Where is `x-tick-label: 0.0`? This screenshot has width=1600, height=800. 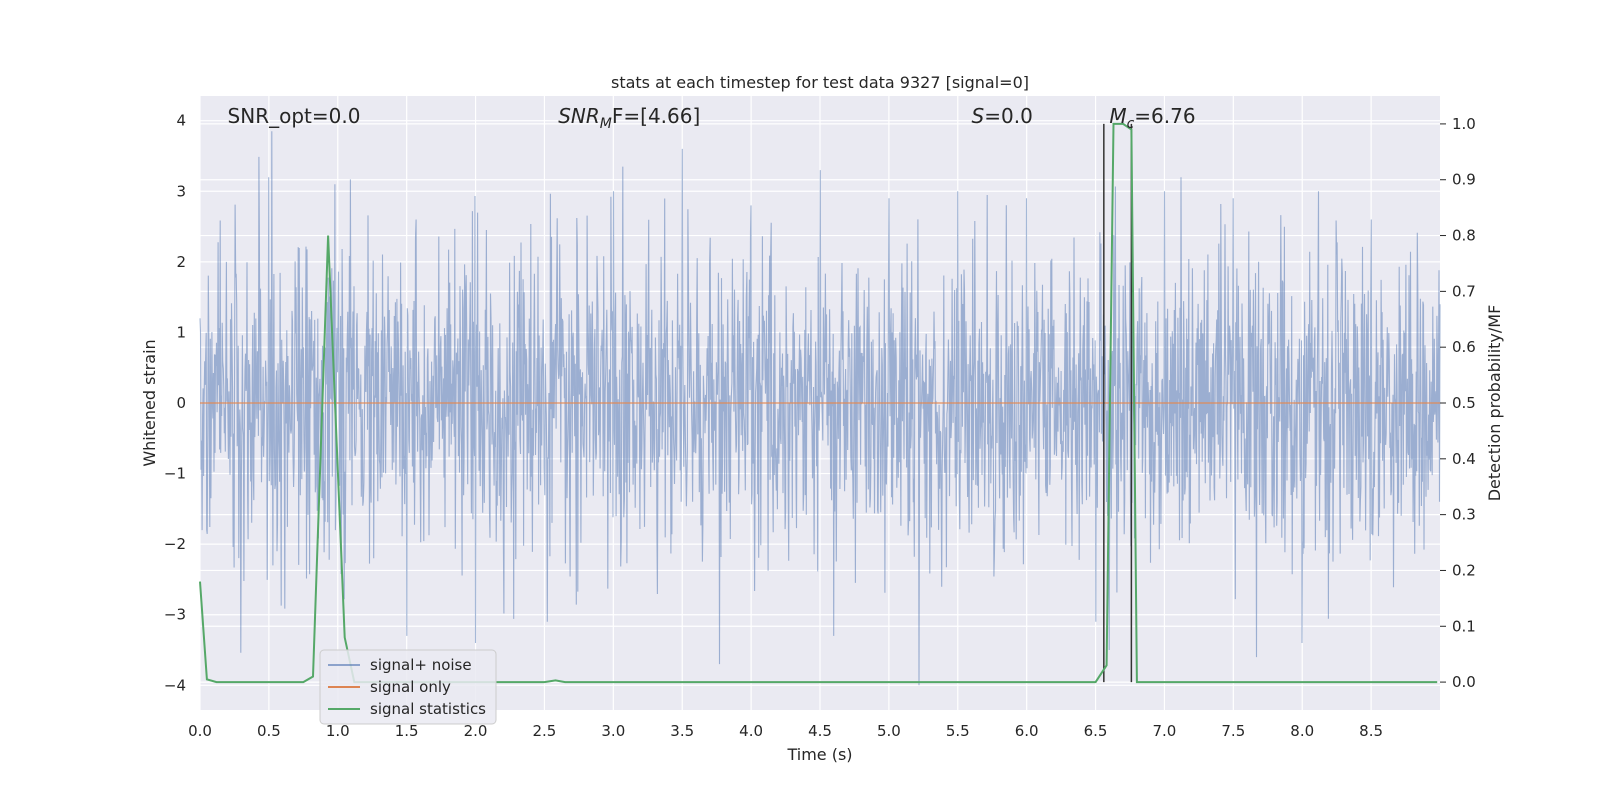 x-tick-label: 0.0 is located at coordinates (200, 731).